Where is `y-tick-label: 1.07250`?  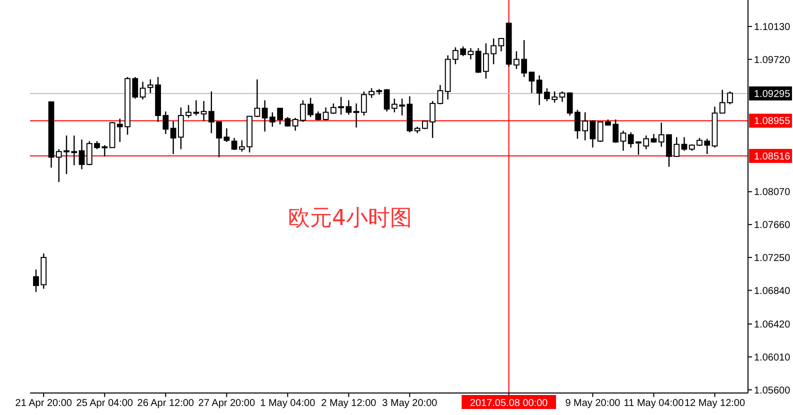
y-tick-label: 1.07250 is located at coordinates (772, 258).